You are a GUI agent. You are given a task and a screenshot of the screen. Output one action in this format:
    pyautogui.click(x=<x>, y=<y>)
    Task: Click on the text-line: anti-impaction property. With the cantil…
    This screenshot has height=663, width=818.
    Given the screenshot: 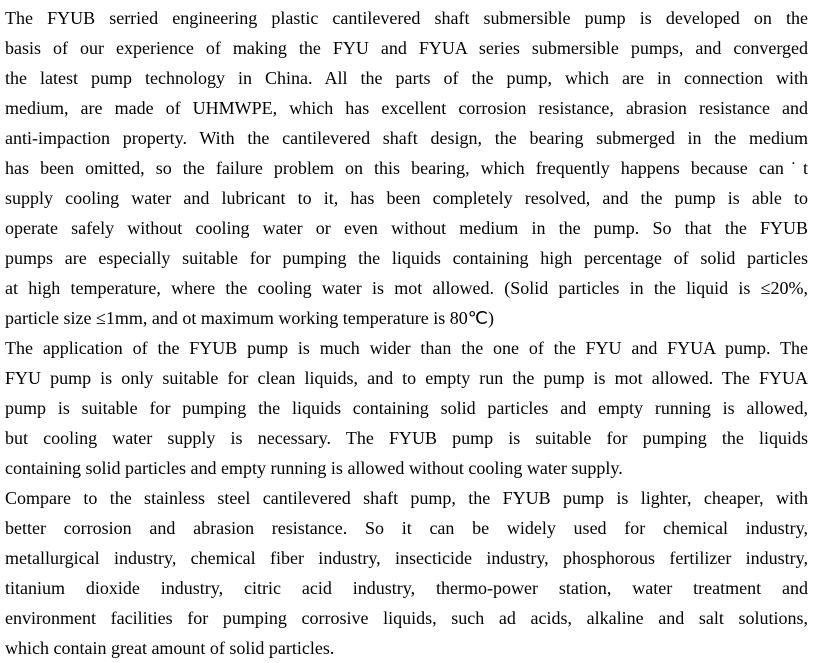 What is the action you would take?
    pyautogui.click(x=406, y=138)
    